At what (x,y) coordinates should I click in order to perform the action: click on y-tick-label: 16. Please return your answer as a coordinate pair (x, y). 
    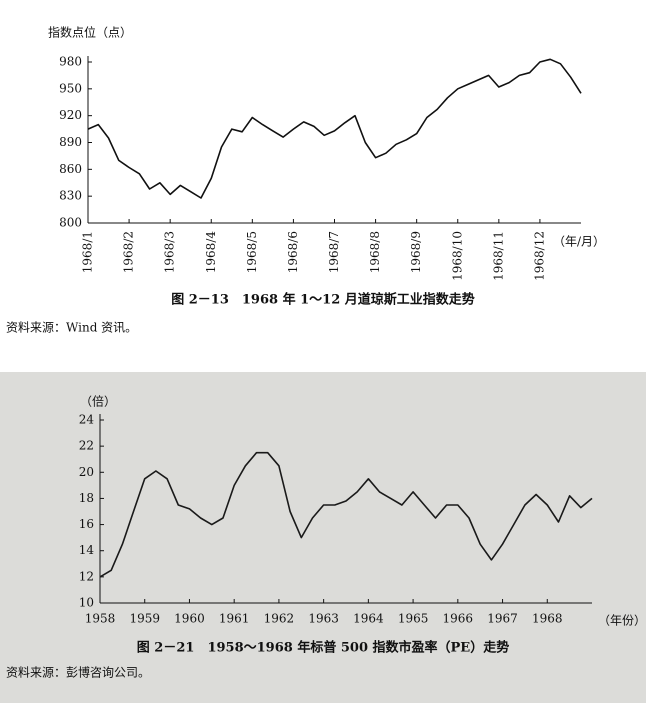
    Looking at the image, I should click on (86, 524).